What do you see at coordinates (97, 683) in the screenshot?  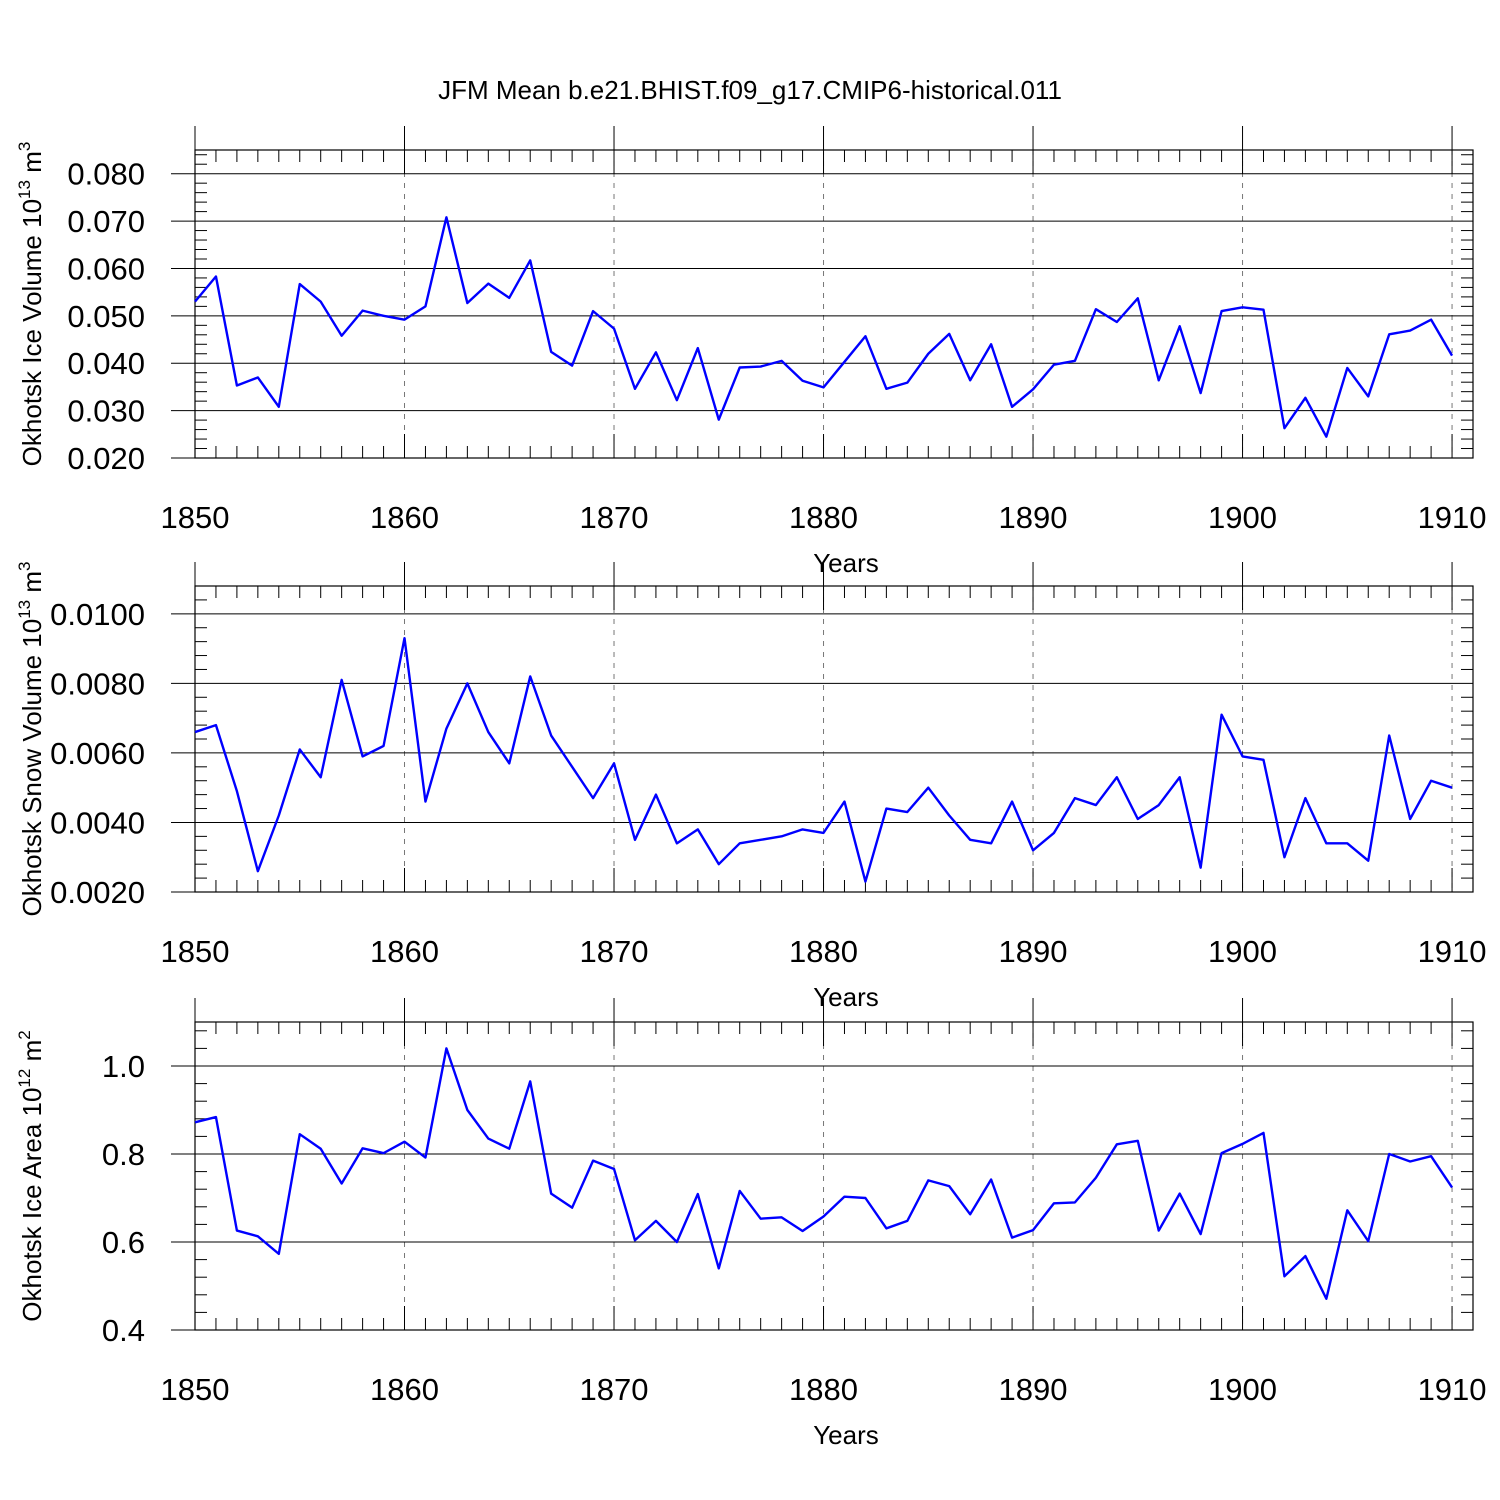 I see `y-tick-label: 0.0080` at bounding box center [97, 683].